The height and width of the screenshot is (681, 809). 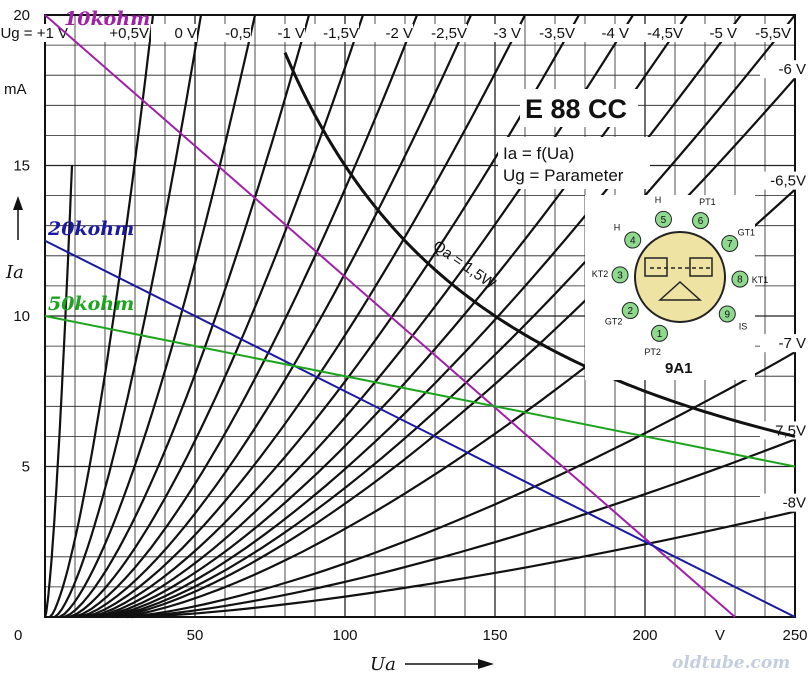 What do you see at coordinates (720, 635) in the screenshot?
I see `x-unit: V` at bounding box center [720, 635].